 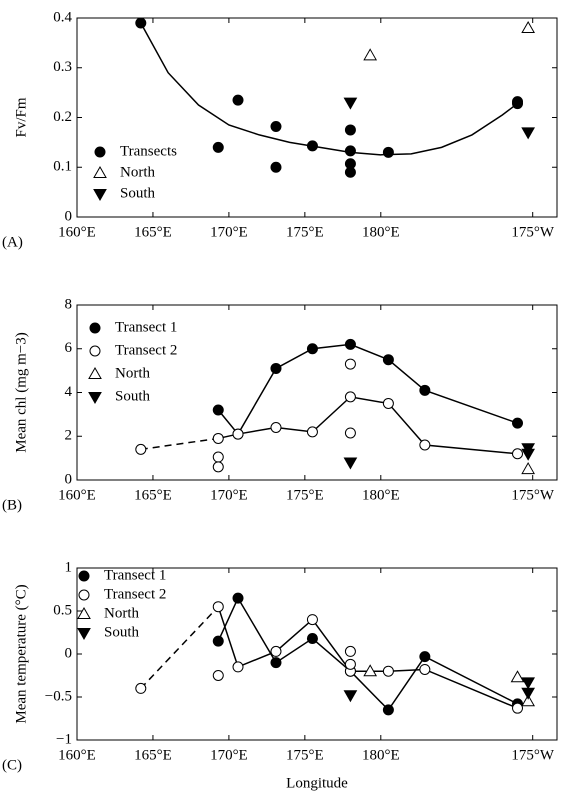 What do you see at coordinates (62, 117) in the screenshot?
I see `y-tick-label: 0.2` at bounding box center [62, 117].